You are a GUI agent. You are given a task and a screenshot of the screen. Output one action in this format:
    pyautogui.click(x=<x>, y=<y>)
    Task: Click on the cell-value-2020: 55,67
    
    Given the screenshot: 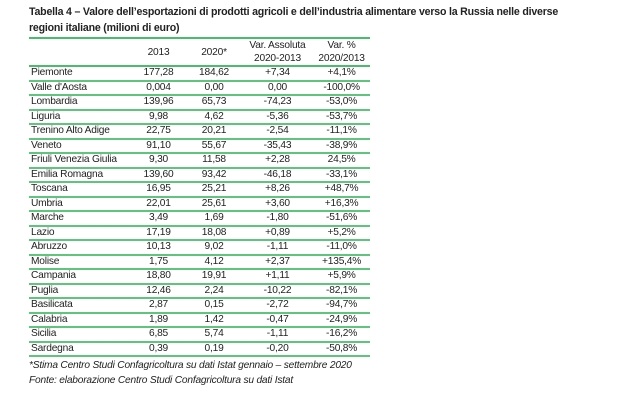 What is the action you would take?
    pyautogui.click(x=214, y=146)
    